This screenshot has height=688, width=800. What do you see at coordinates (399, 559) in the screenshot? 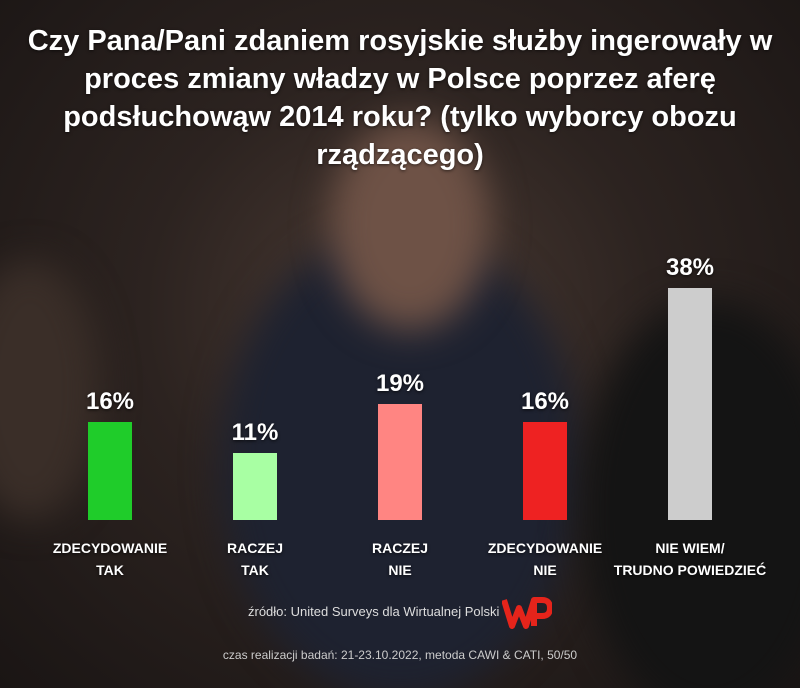
I see `category-label: RACZEJ NIE` at bounding box center [399, 559].